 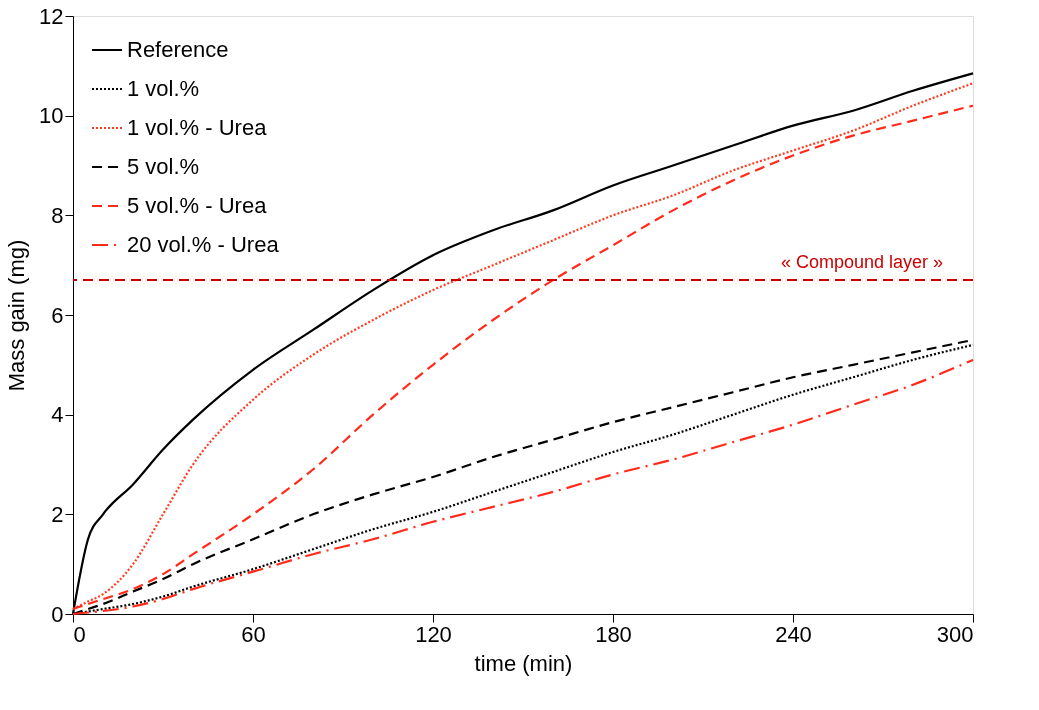 What do you see at coordinates (57, 415) in the screenshot?
I see `y-tick-label: 4` at bounding box center [57, 415].